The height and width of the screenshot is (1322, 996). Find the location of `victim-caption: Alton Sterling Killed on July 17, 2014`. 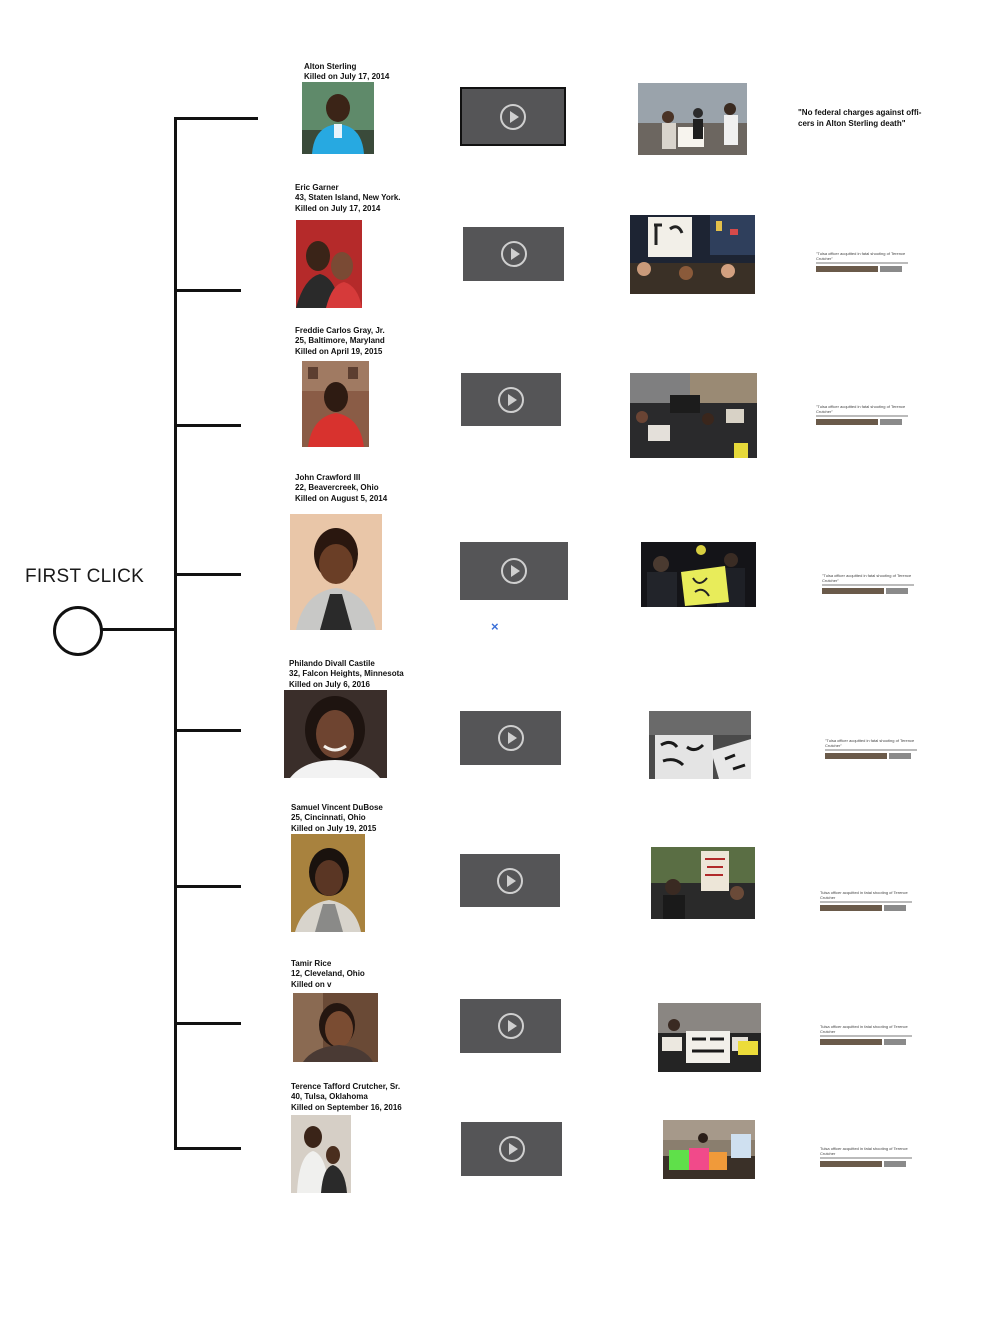

victim-caption: Alton Sterling Killed on July 17, 2014 is located at coordinates (346, 72).